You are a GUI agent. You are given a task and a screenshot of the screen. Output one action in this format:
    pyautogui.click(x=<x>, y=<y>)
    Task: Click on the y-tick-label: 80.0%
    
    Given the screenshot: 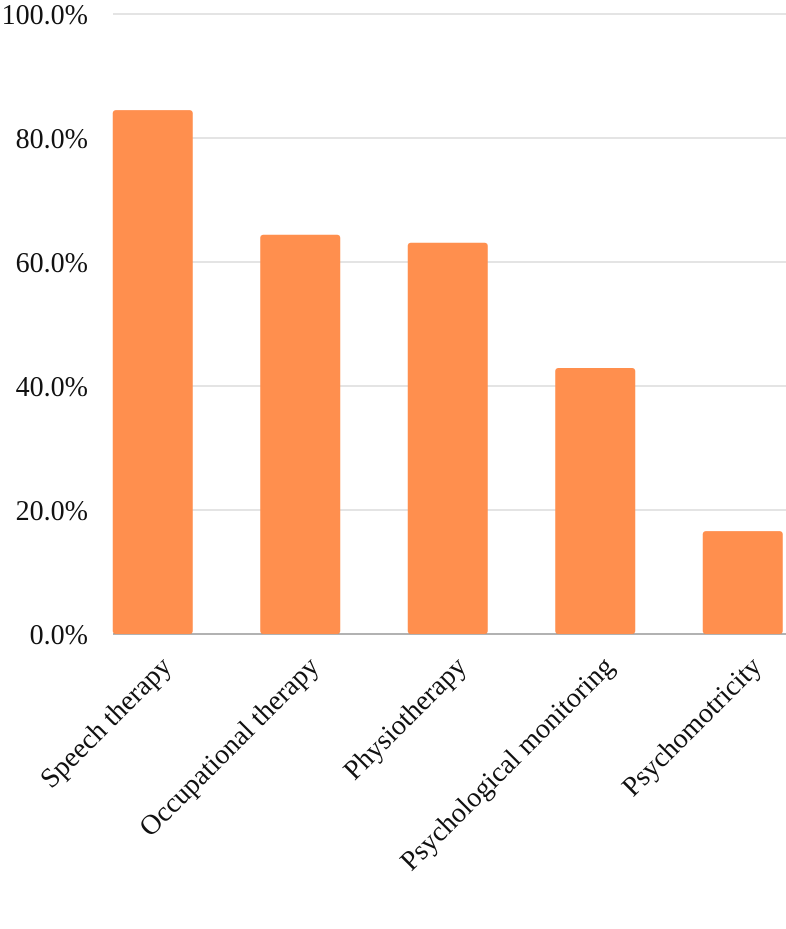 What is the action you would take?
    pyautogui.click(x=52, y=139)
    